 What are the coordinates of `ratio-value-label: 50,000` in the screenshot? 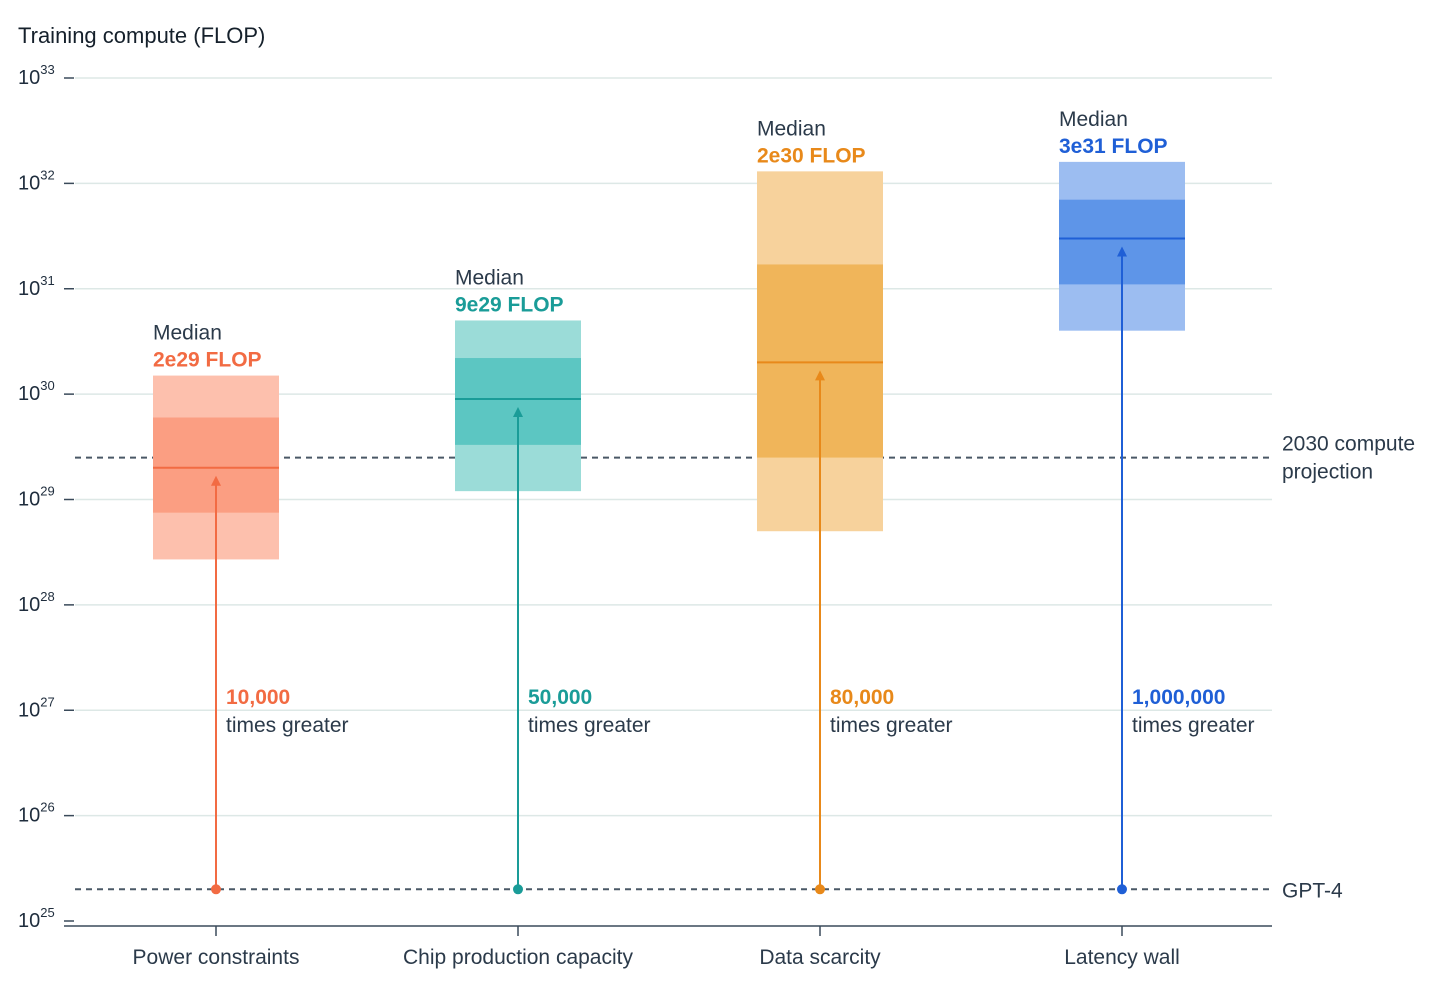 It's located at (560, 697).